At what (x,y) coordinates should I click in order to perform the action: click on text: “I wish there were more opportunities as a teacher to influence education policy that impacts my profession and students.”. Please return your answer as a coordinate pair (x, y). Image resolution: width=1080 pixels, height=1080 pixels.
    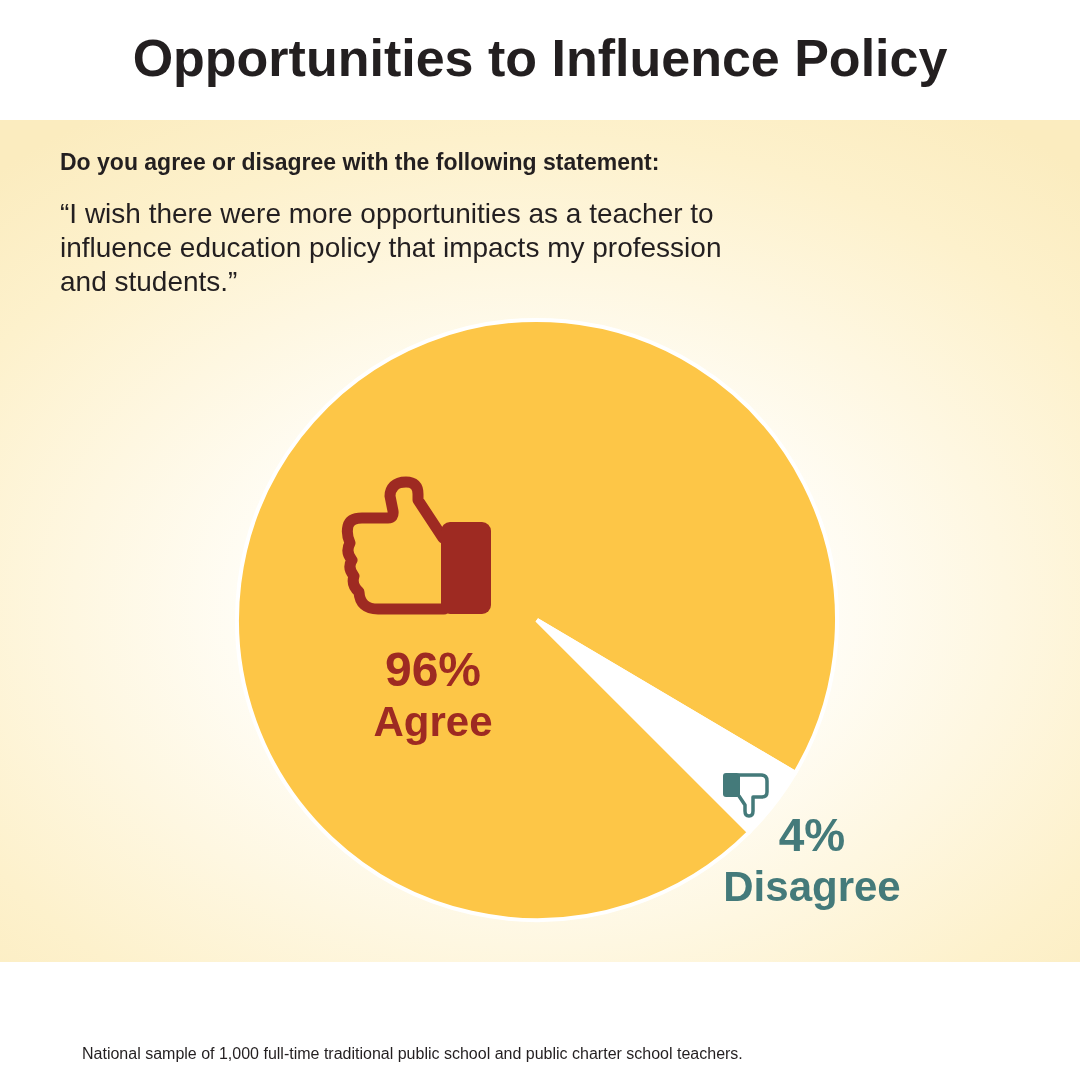
    Looking at the image, I should click on (391, 248).